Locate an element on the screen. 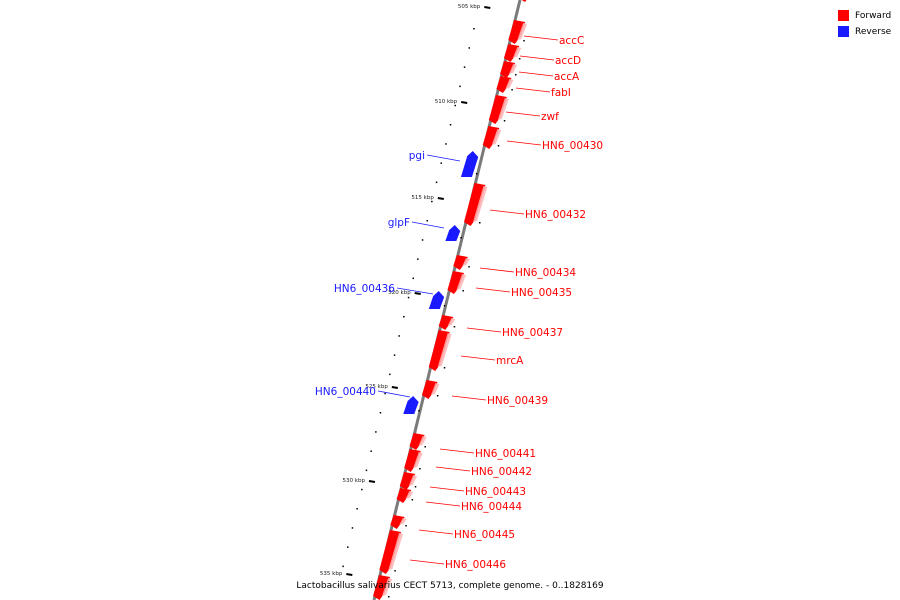  legend-forward: Forward is located at coordinates (864, 15).